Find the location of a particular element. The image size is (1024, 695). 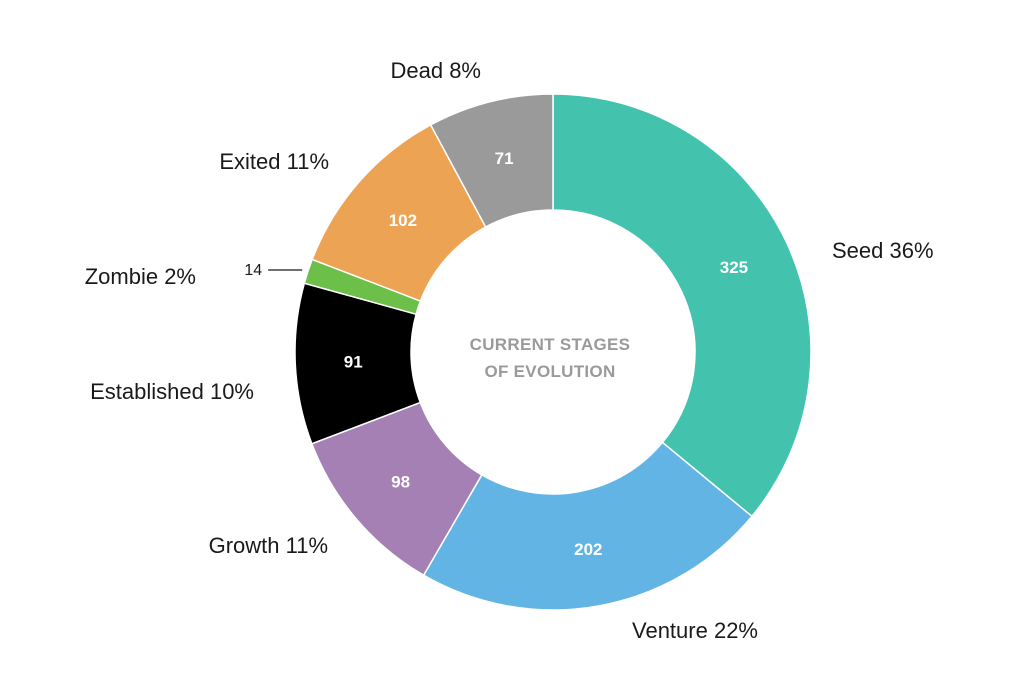

slice-dead is located at coordinates (491, 160).